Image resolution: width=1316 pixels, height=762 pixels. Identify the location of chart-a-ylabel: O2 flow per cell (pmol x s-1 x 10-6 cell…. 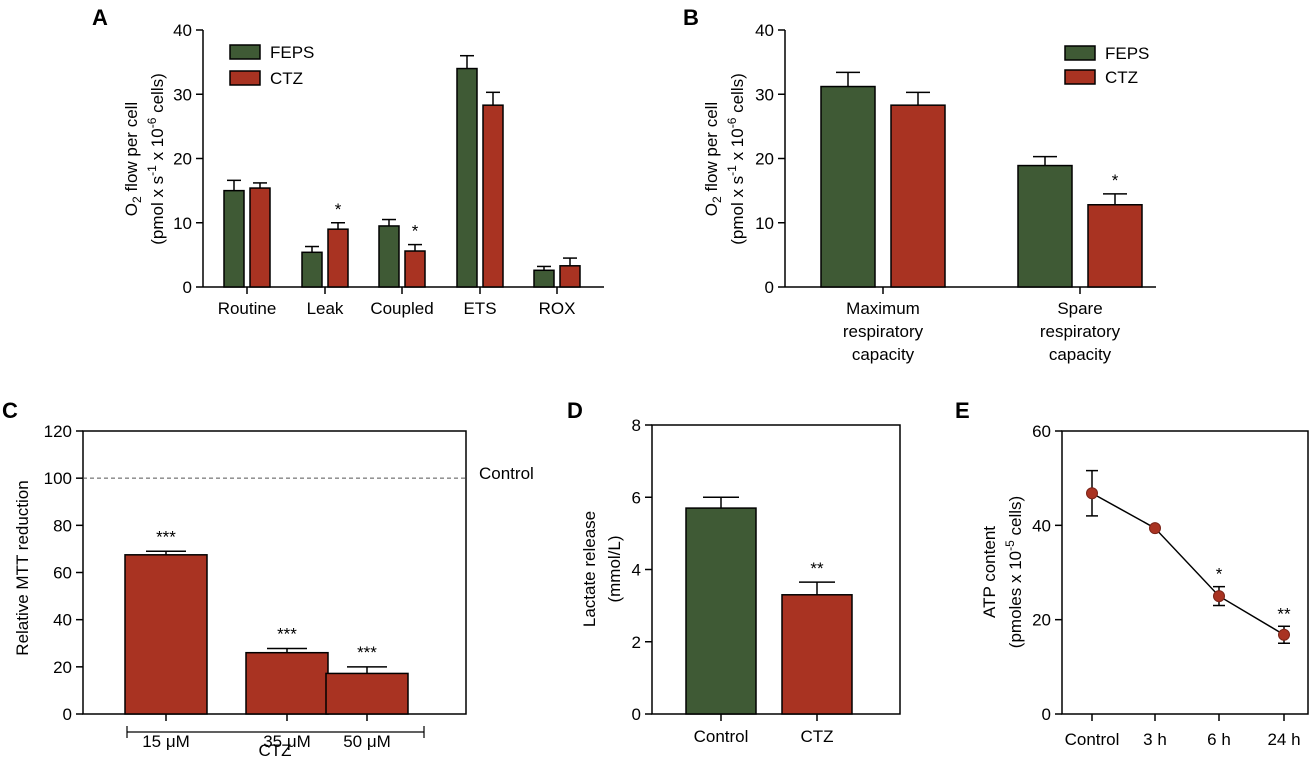
(144, 159).